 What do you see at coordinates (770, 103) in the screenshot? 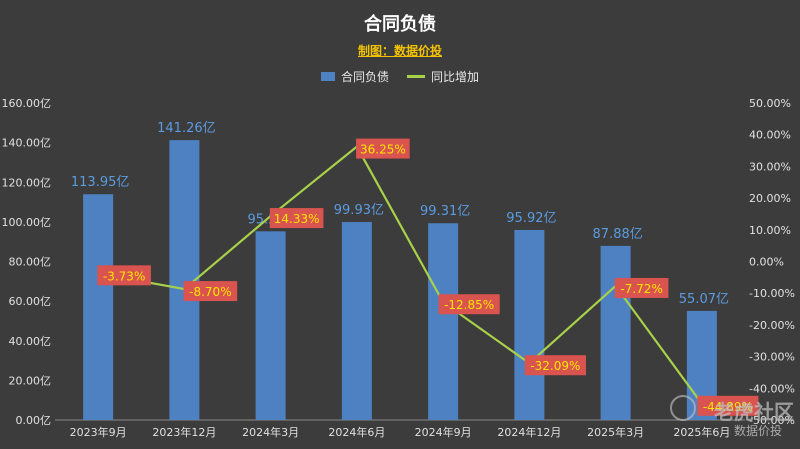
I see `y-right-tick-label: 50.00%` at bounding box center [770, 103].